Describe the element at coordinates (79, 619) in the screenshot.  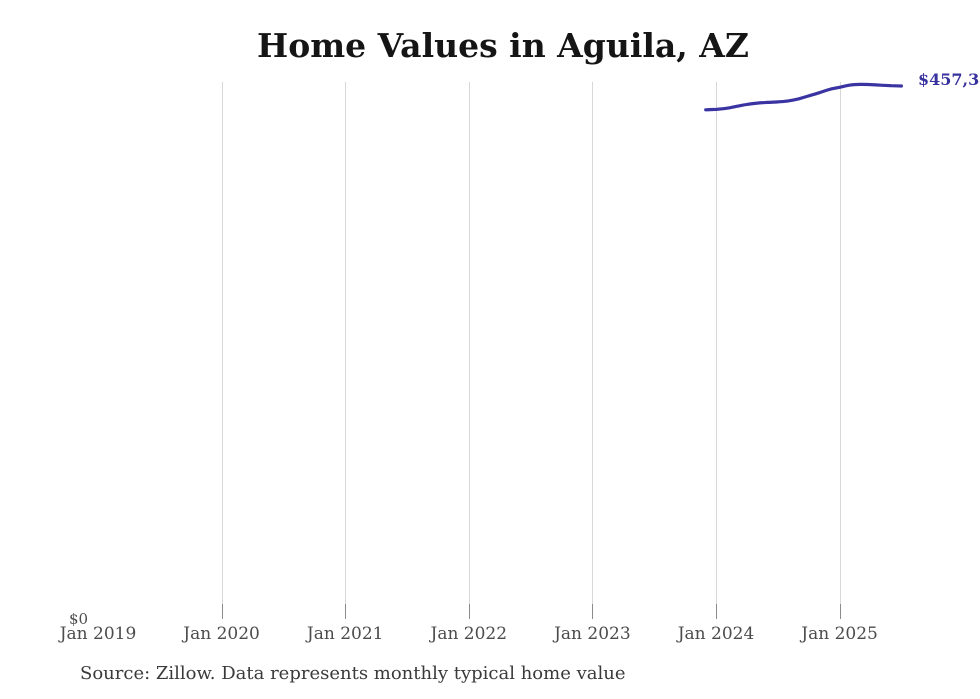
I see `y-axis-zero-label: $0` at that location.